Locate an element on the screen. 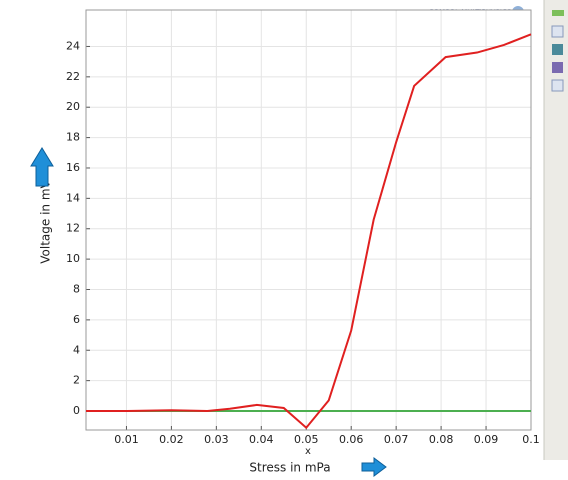 The width and height of the screenshot is (568, 480). y-tick-label: 24 is located at coordinates (73, 45).